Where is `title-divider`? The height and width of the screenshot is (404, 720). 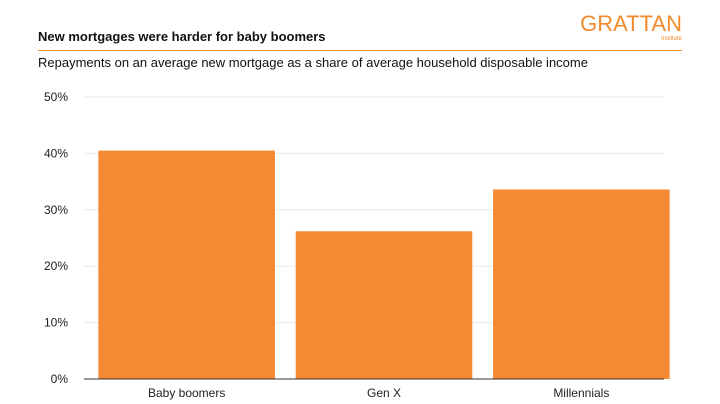
title-divider is located at coordinates (360, 50).